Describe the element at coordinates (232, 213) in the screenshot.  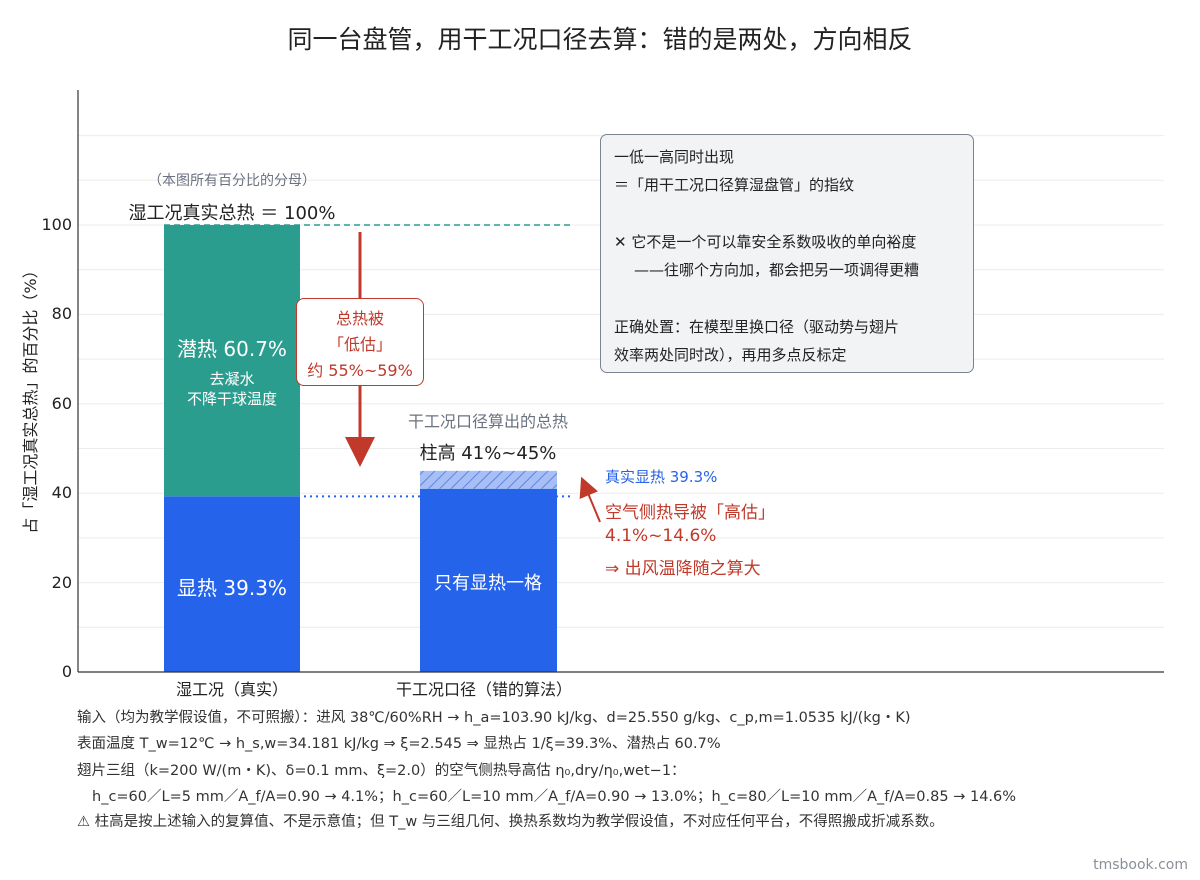
I see `total-label: 湿工况真实总热 ＝ 100%` at that location.